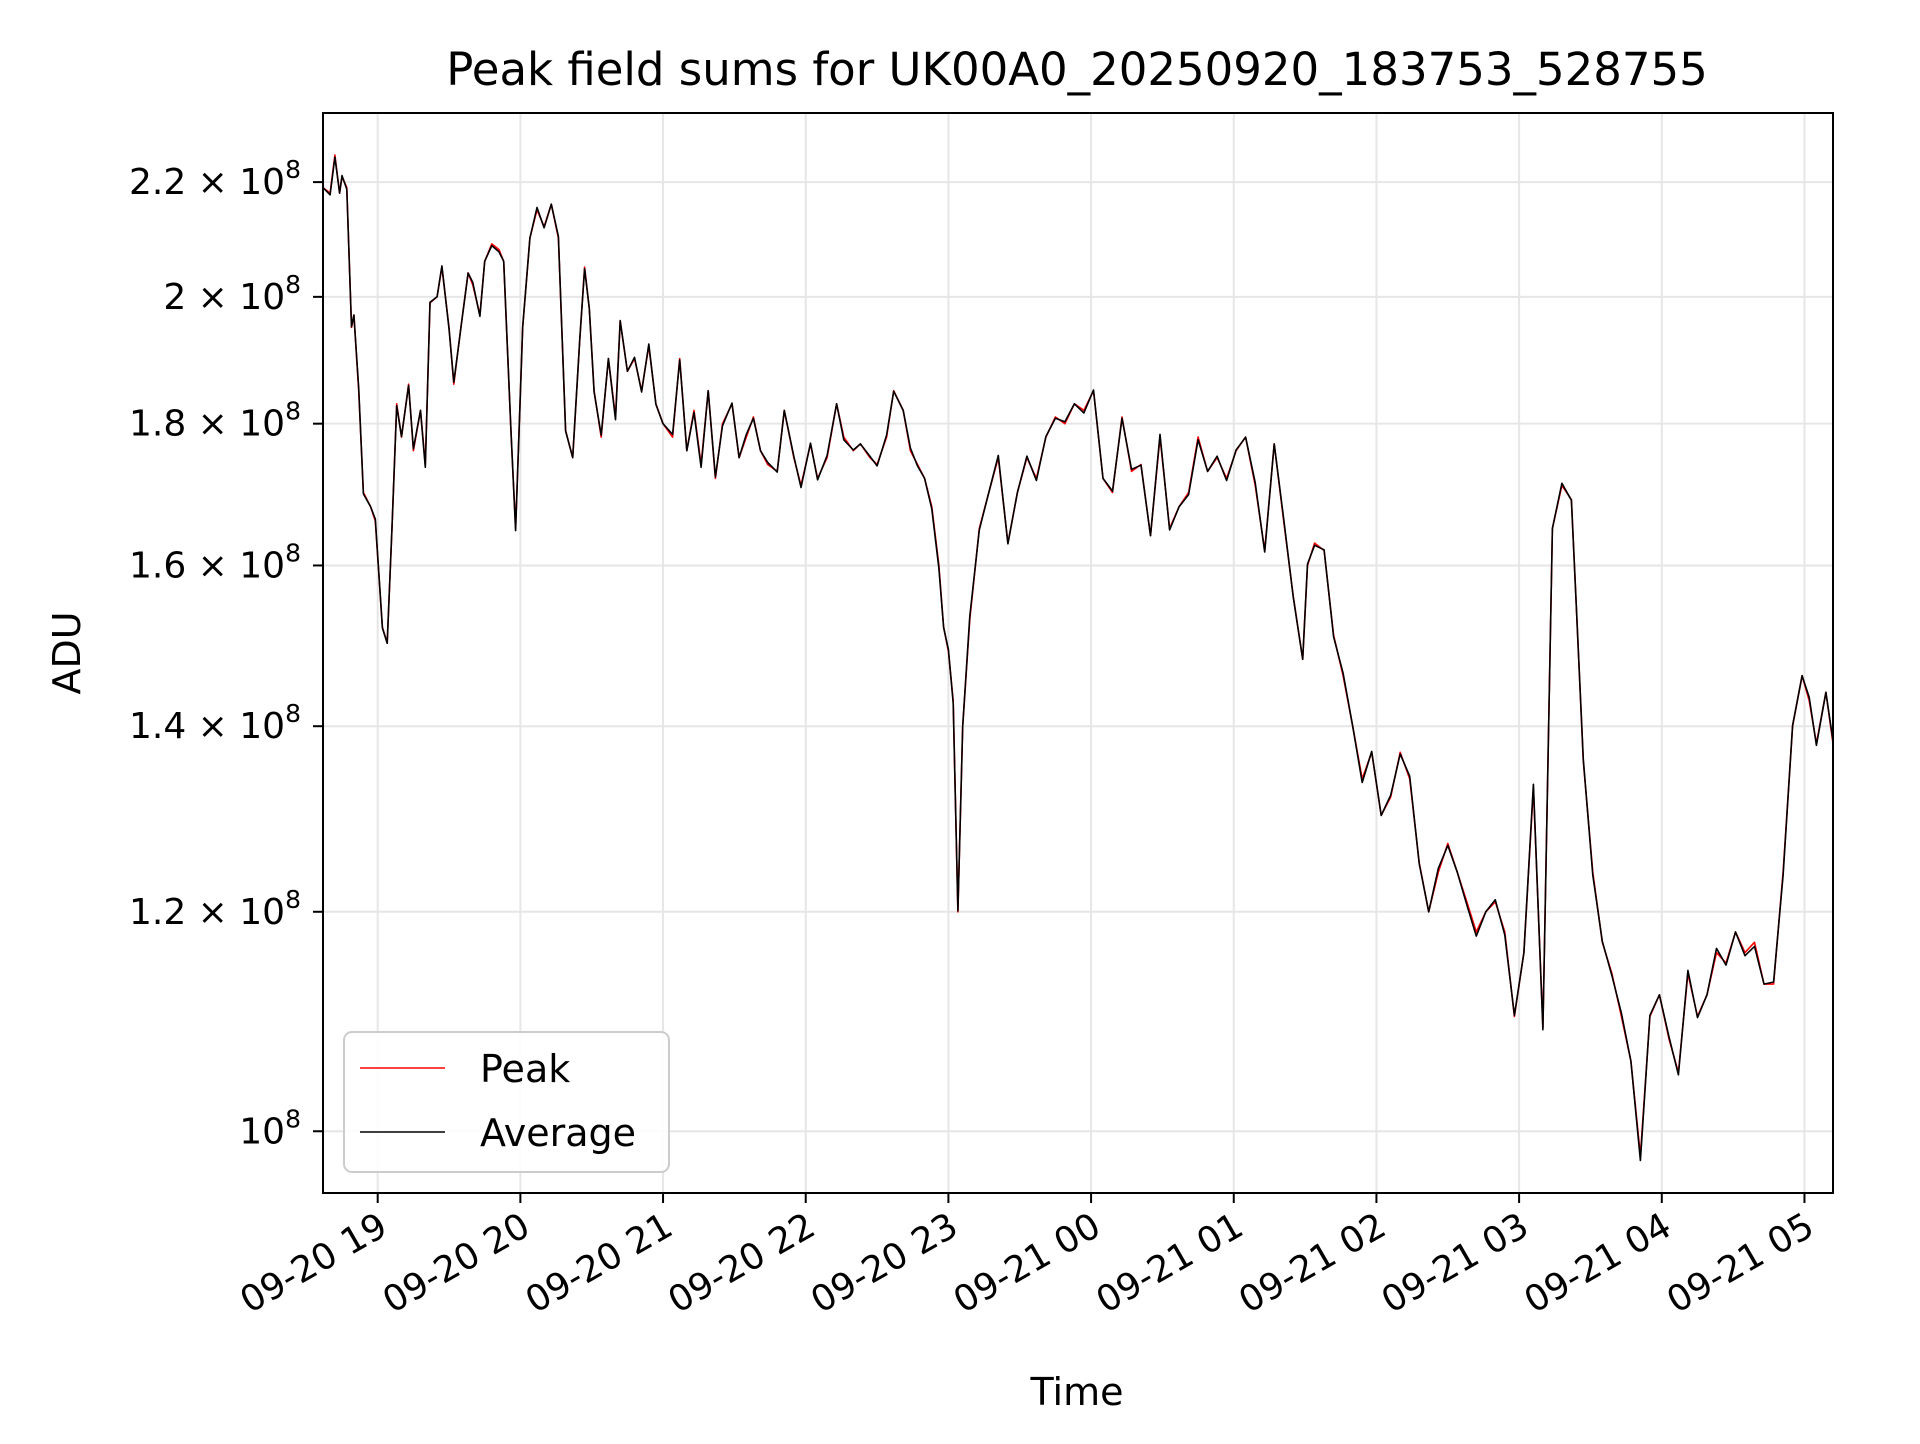 This screenshot has height=1444, width=1920. I want to click on y-tick-label: 1.6 × 108, so click(215, 562).